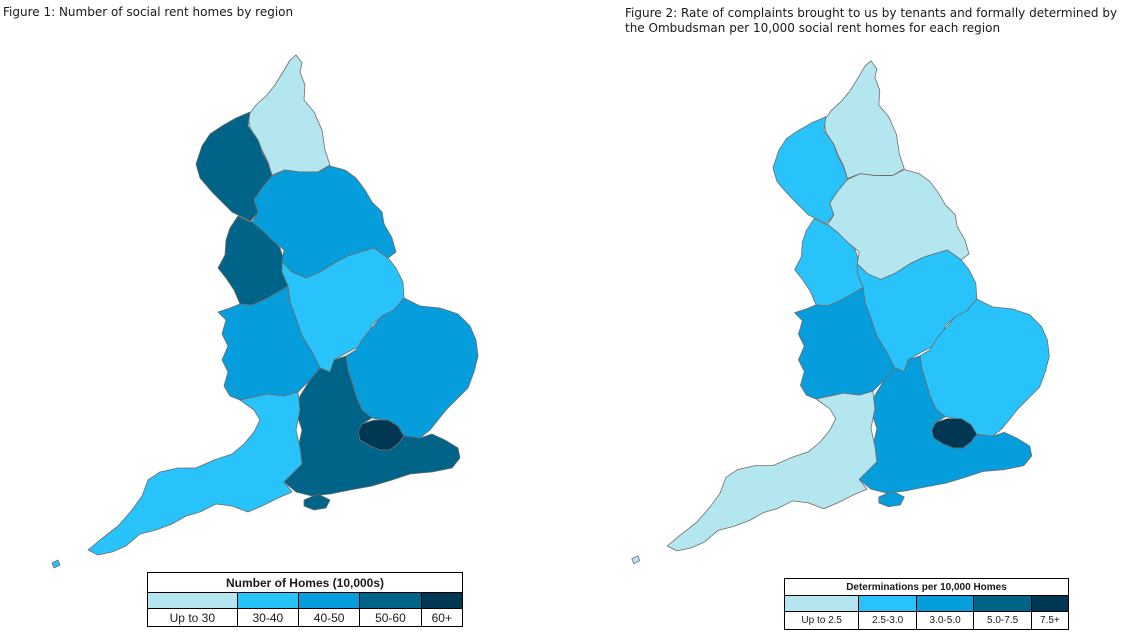 This screenshot has height=637, width=1133. Describe the element at coordinates (390, 617) in the screenshot. I see `legend-label: 50-60` at that location.